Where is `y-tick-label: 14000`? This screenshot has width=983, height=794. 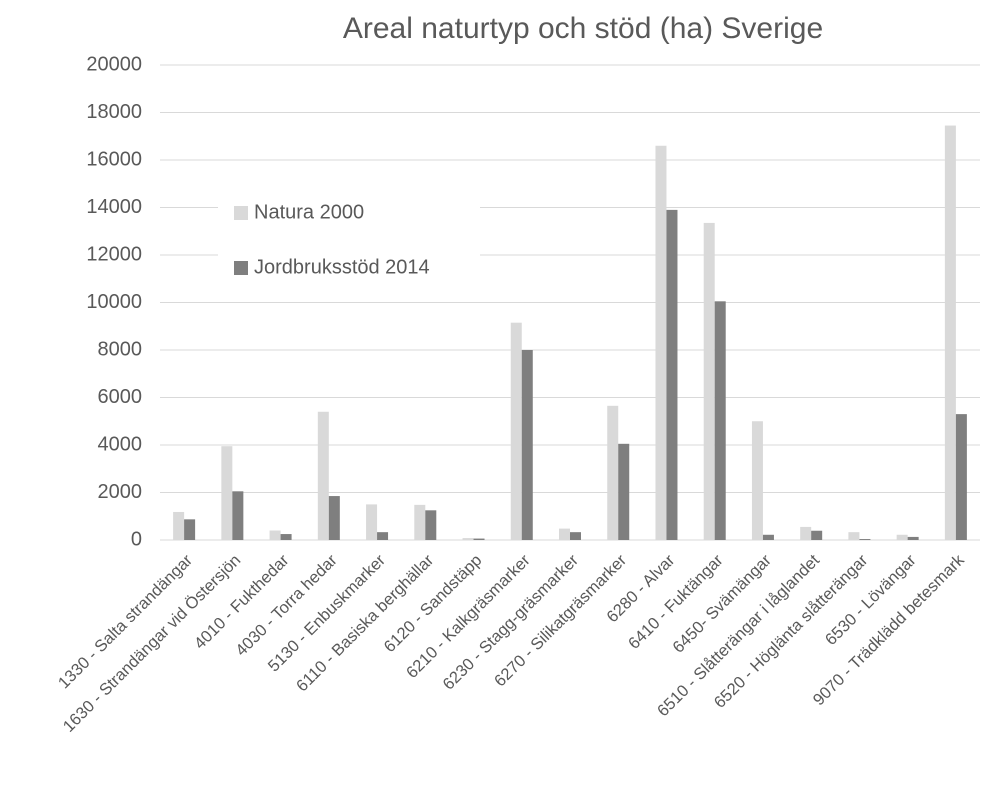
y-tick-label: 14000 is located at coordinates (114, 207).